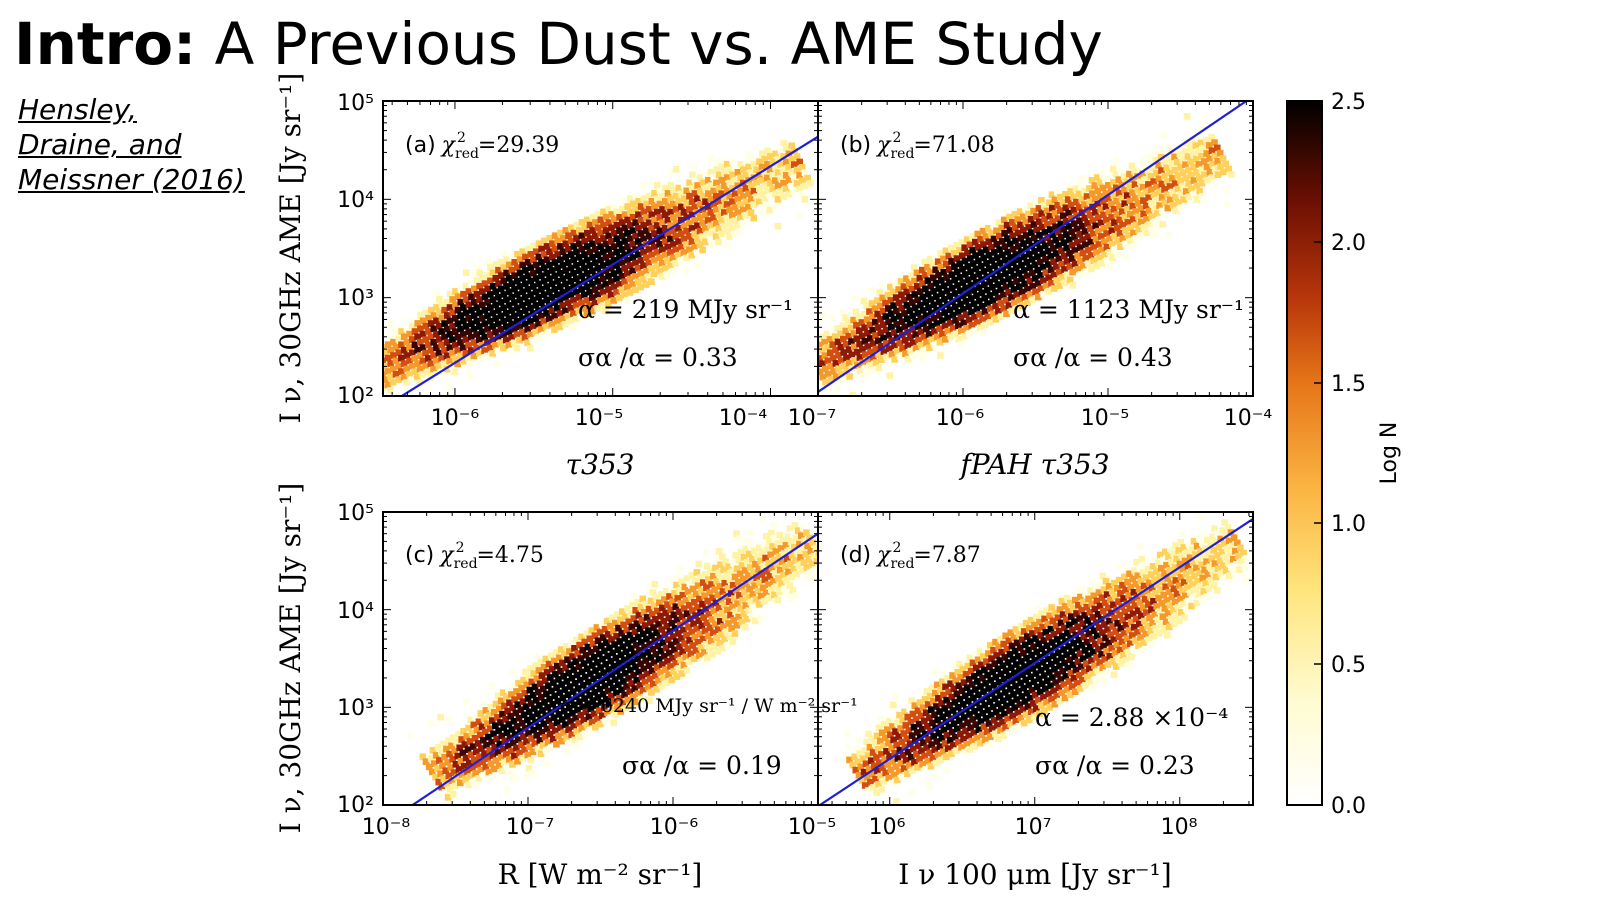 The width and height of the screenshot is (1600, 900). I want to click on ylabel-panel-c: I ν, 30GHz AME [Jy sr⁻¹], so click(290, 658).